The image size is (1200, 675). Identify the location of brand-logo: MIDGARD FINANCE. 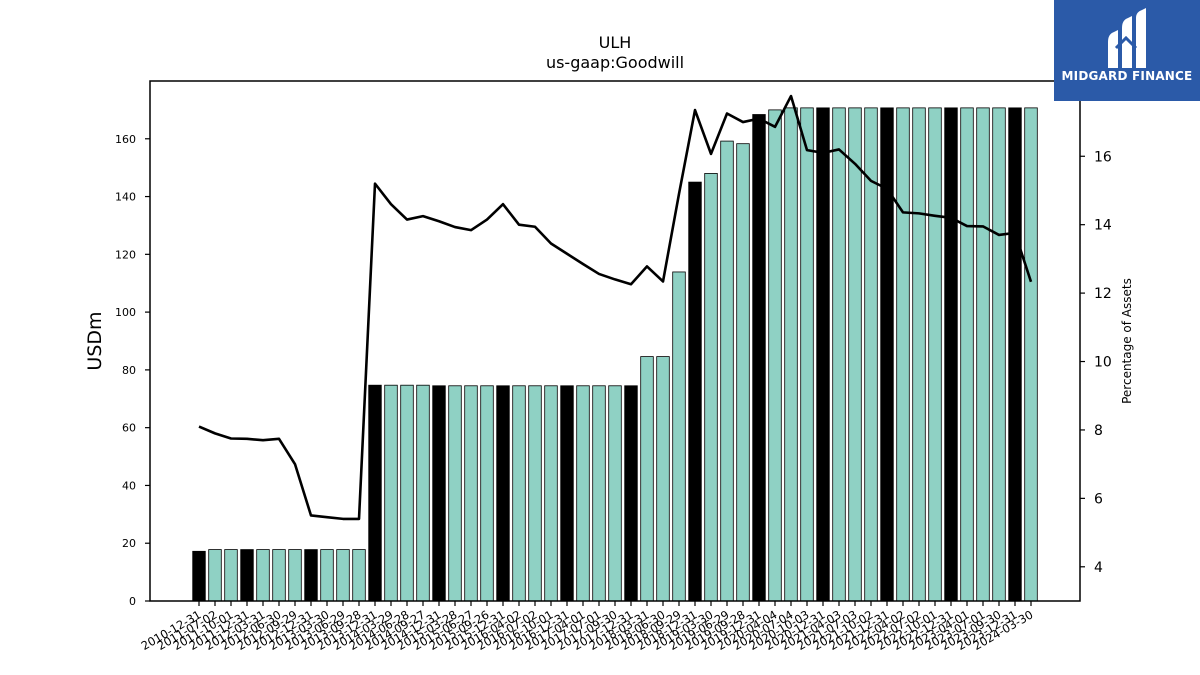
(1127, 50).